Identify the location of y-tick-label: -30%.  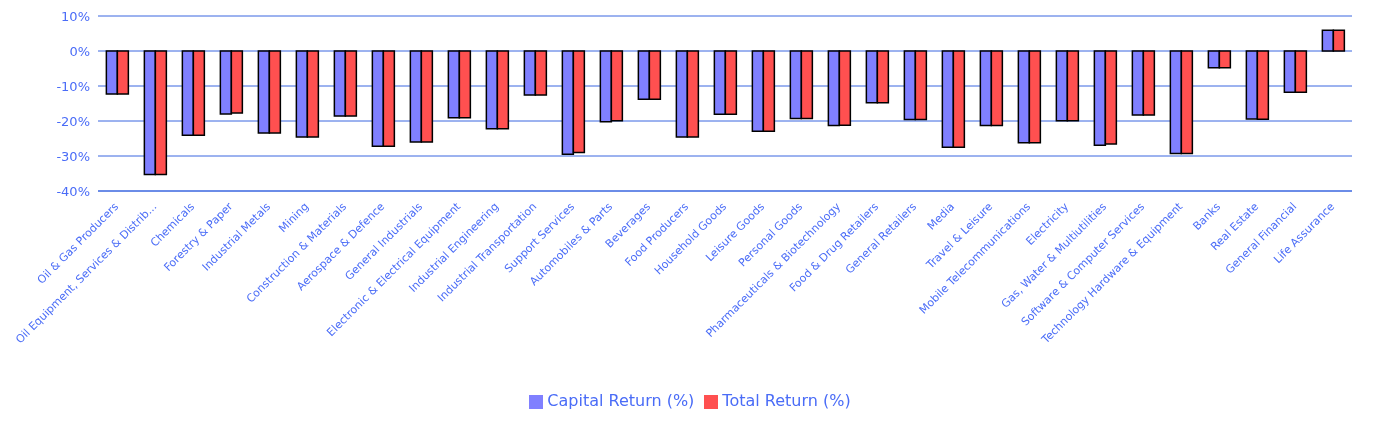
(73, 156).